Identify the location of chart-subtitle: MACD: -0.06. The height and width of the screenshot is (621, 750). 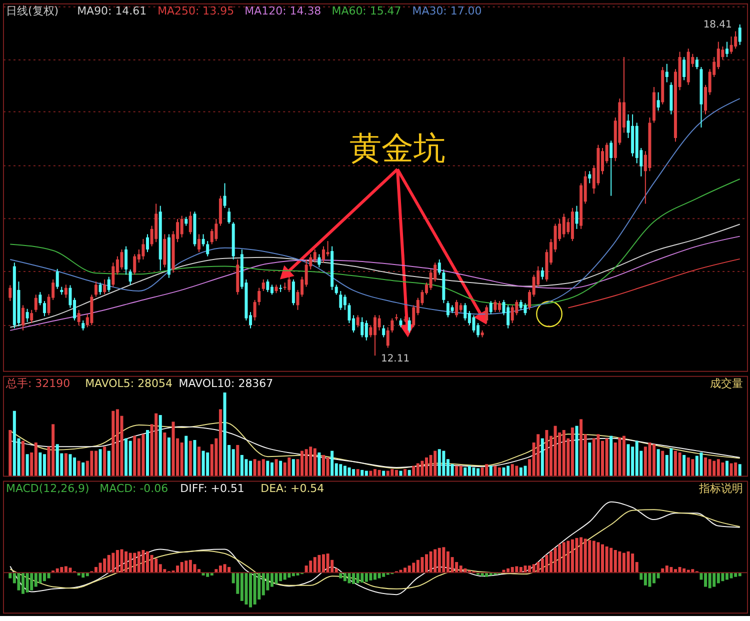
(134, 488).